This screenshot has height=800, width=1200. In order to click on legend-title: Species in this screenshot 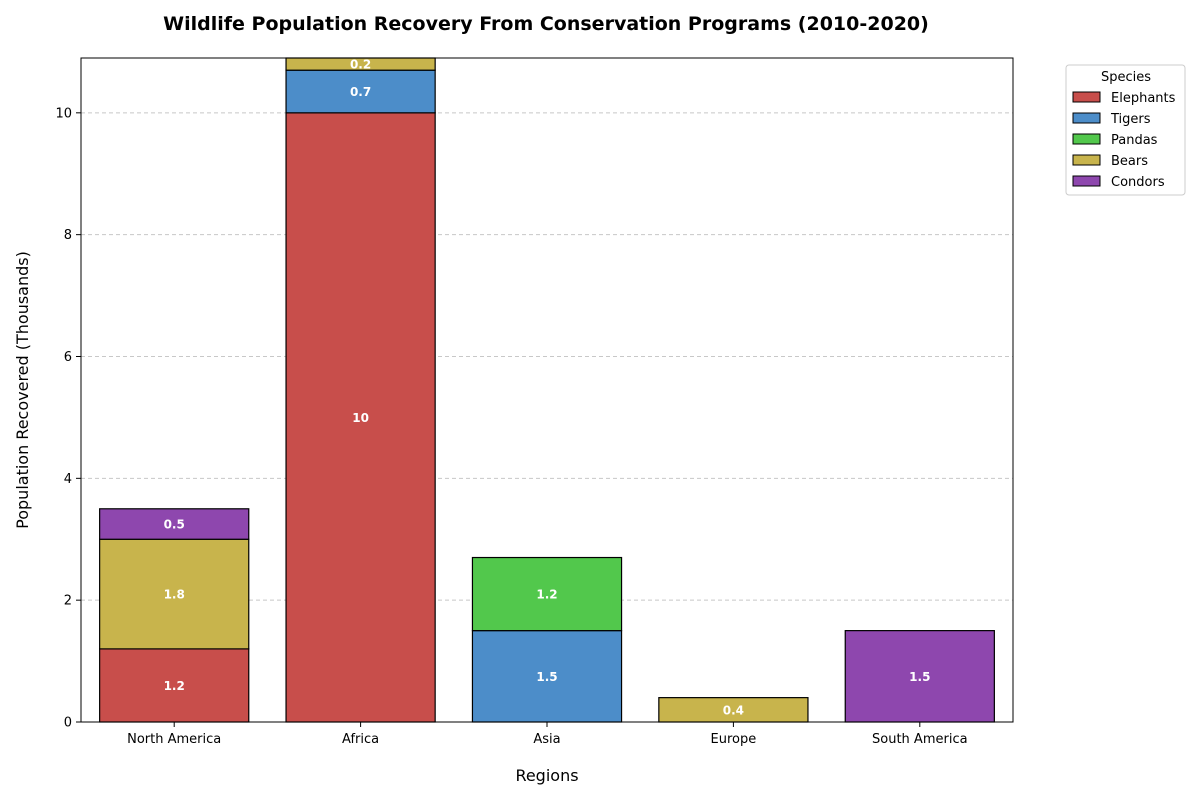, I will do `click(1126, 77)`.